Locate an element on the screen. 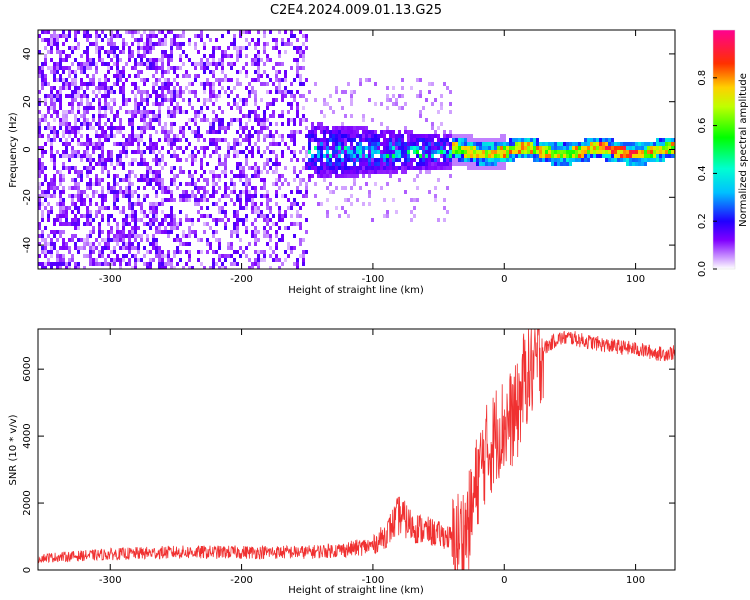 The height and width of the screenshot is (600, 750). snr-x-tick-label: 0 is located at coordinates (504, 580).